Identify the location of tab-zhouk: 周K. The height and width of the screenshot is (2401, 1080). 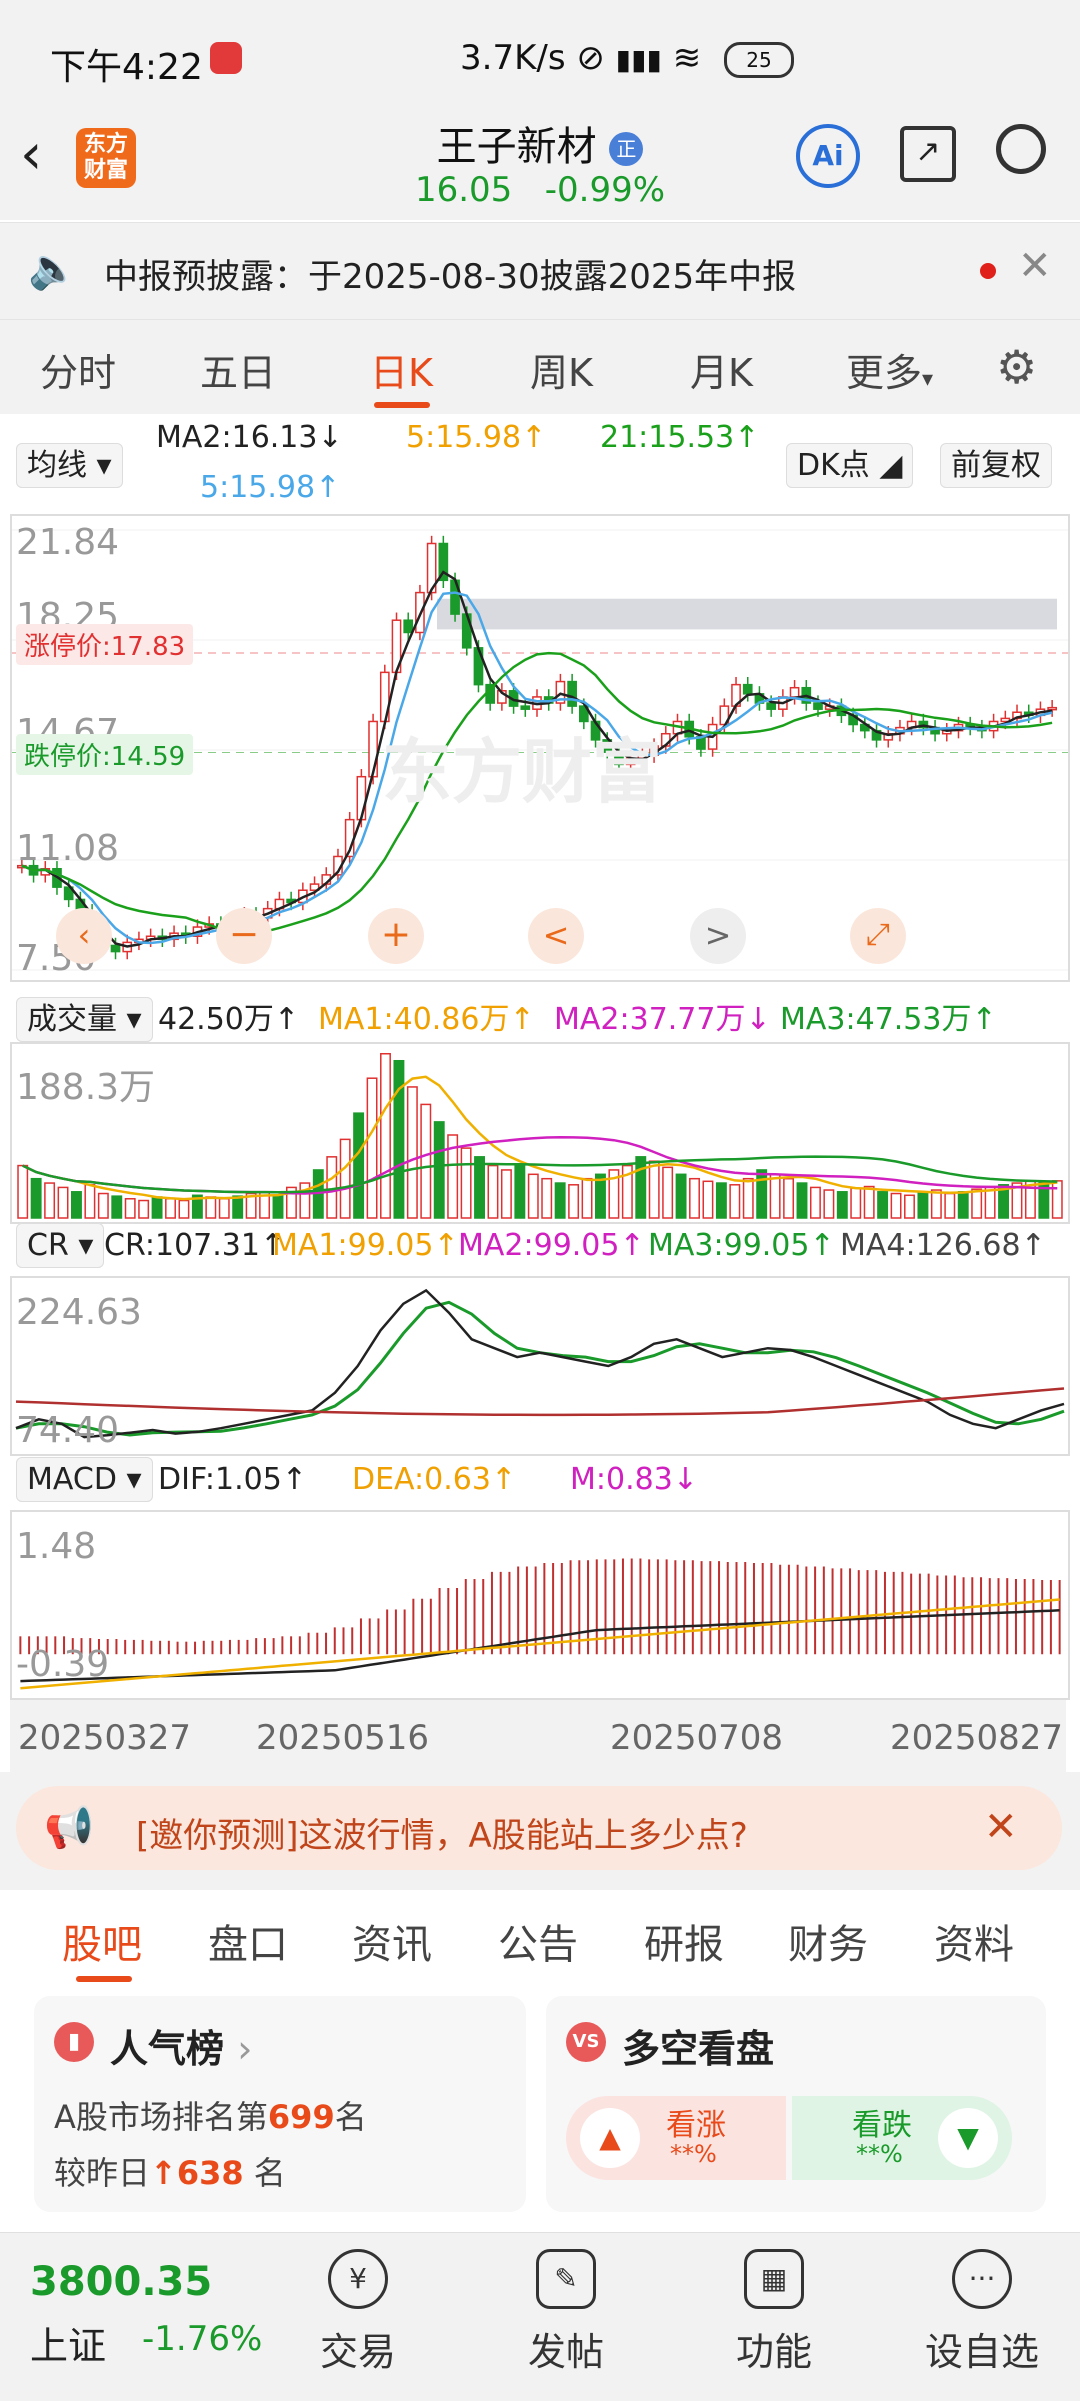
(561, 373).